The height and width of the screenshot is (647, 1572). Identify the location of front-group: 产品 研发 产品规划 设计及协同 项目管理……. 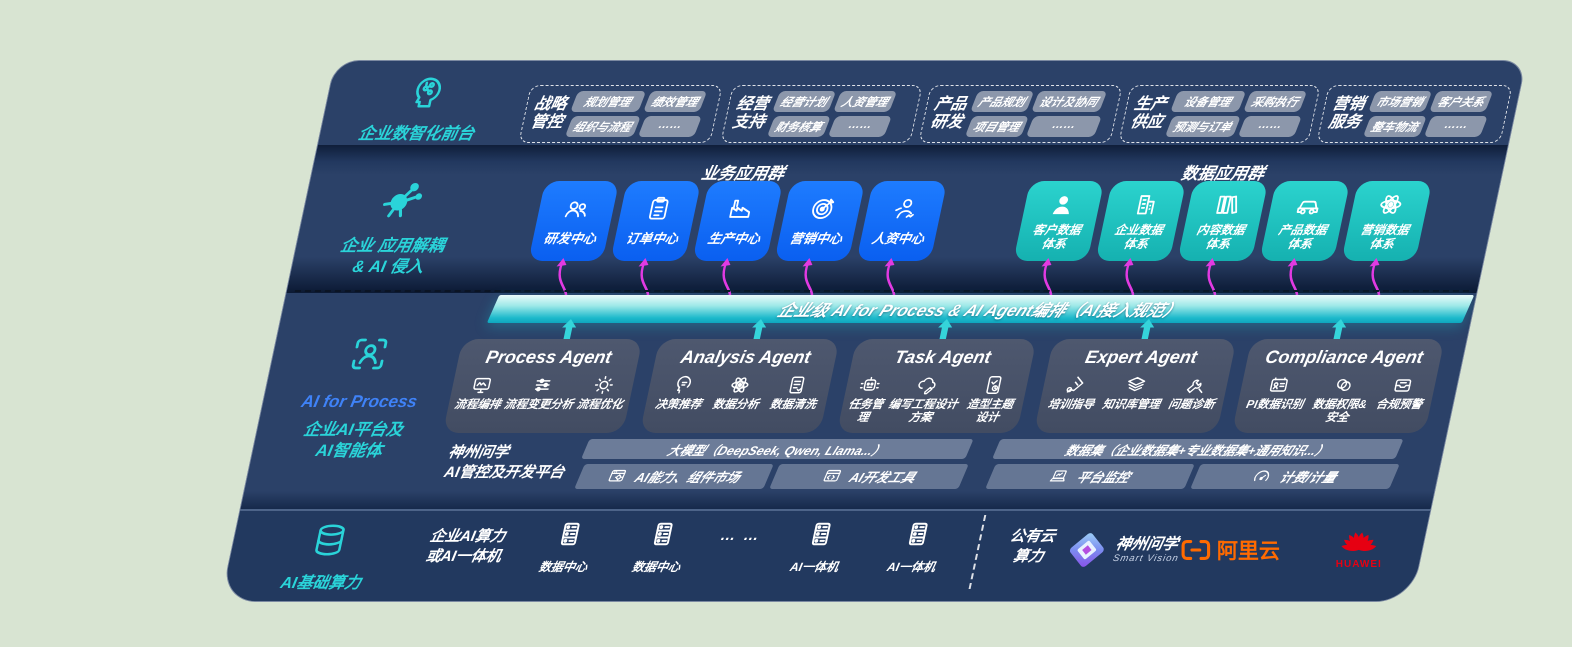
(1020, 114).